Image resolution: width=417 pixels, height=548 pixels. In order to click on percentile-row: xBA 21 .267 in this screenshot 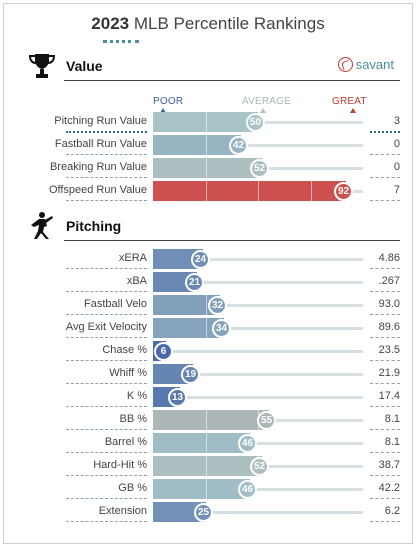, I will do `click(213, 282)`.